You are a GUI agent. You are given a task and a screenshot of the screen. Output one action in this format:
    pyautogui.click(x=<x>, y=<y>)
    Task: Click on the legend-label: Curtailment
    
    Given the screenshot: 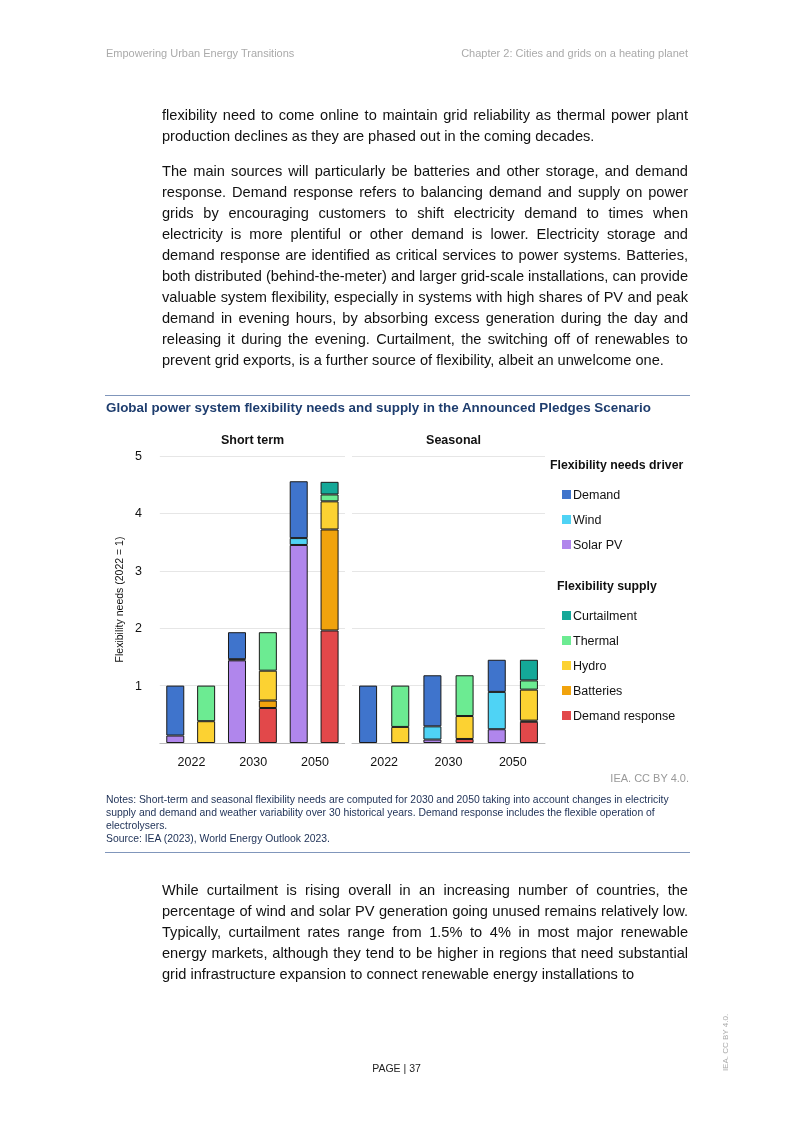 What is the action you would take?
    pyautogui.click(x=605, y=615)
    